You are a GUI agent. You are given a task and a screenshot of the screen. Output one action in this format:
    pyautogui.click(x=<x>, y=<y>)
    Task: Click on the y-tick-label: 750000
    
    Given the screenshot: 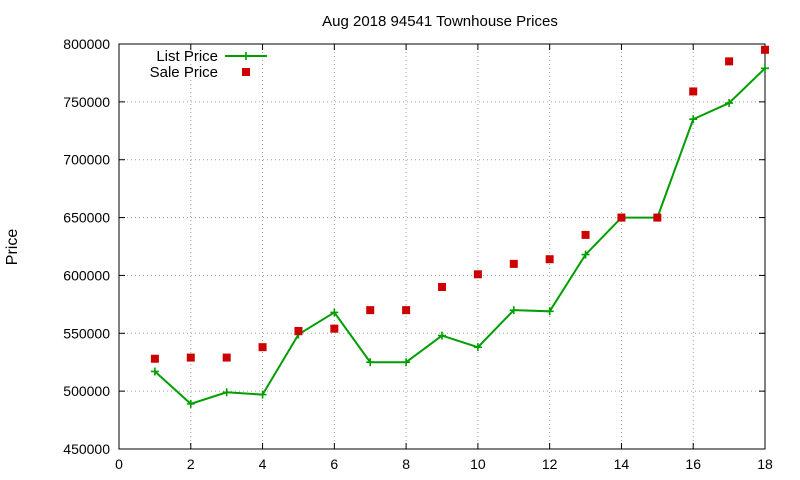 What is the action you would take?
    pyautogui.click(x=86, y=102)
    